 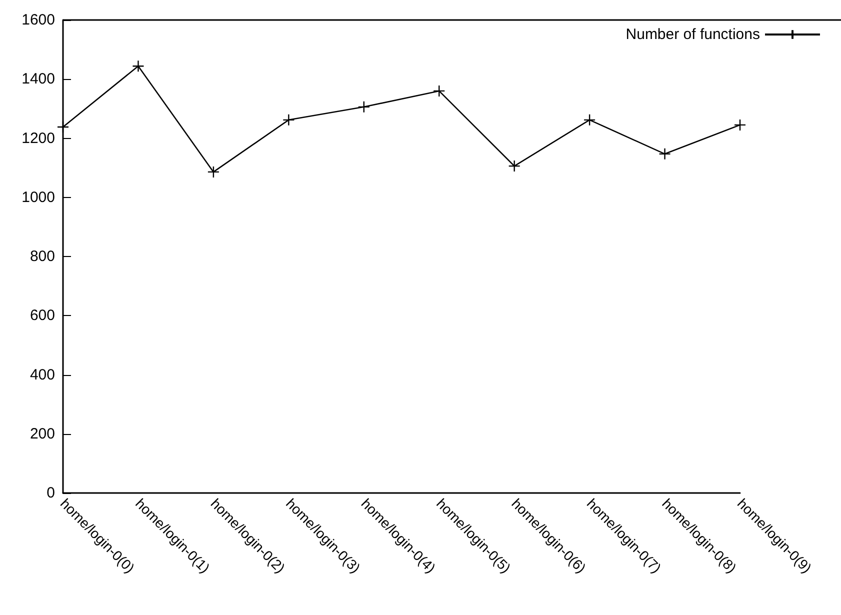 What do you see at coordinates (38, 197) in the screenshot?
I see `y-tick-label: 1000` at bounding box center [38, 197].